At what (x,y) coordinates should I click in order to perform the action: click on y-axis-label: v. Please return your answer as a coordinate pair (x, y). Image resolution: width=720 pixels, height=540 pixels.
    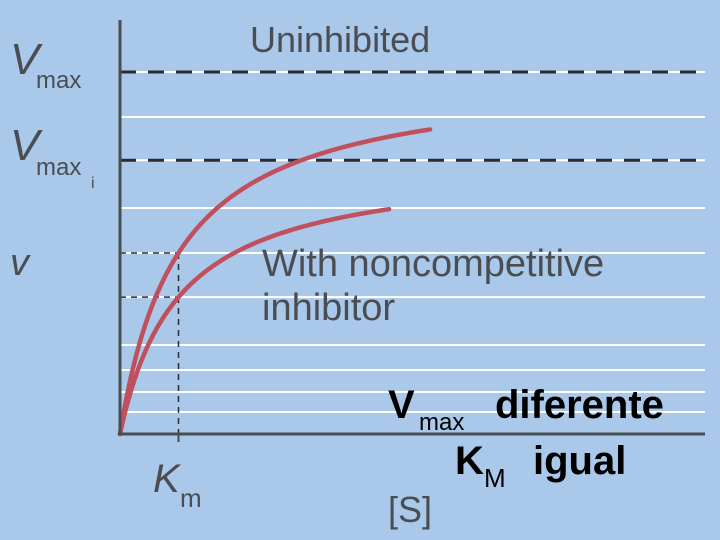
    Looking at the image, I should click on (20, 263).